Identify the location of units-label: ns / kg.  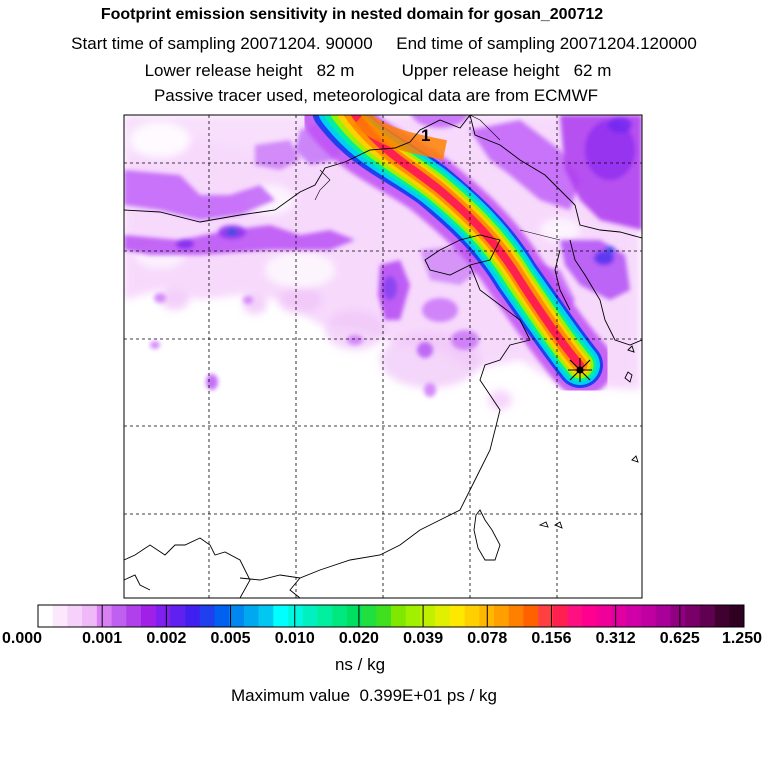
(360, 664).